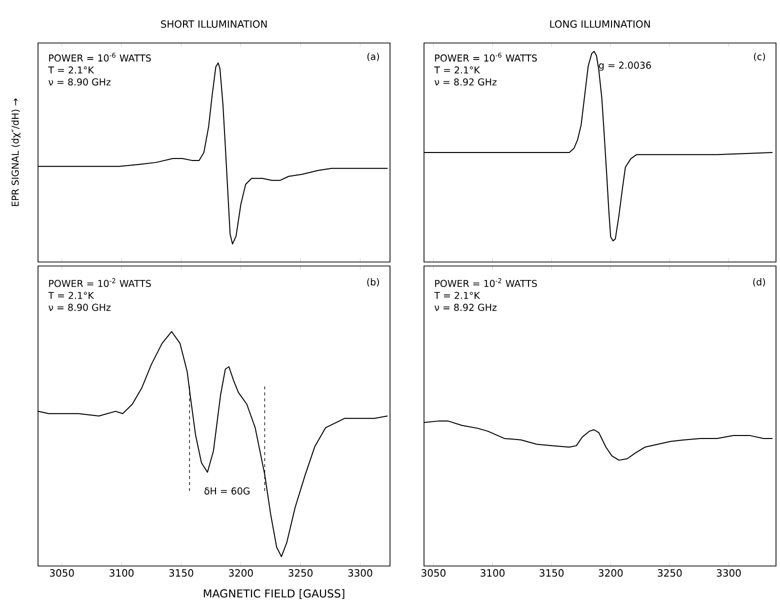 This screenshot has height=603, width=780. Describe the element at coordinates (214, 24) in the screenshot. I see `chart-title: SHORT ILLUMINATION` at that location.